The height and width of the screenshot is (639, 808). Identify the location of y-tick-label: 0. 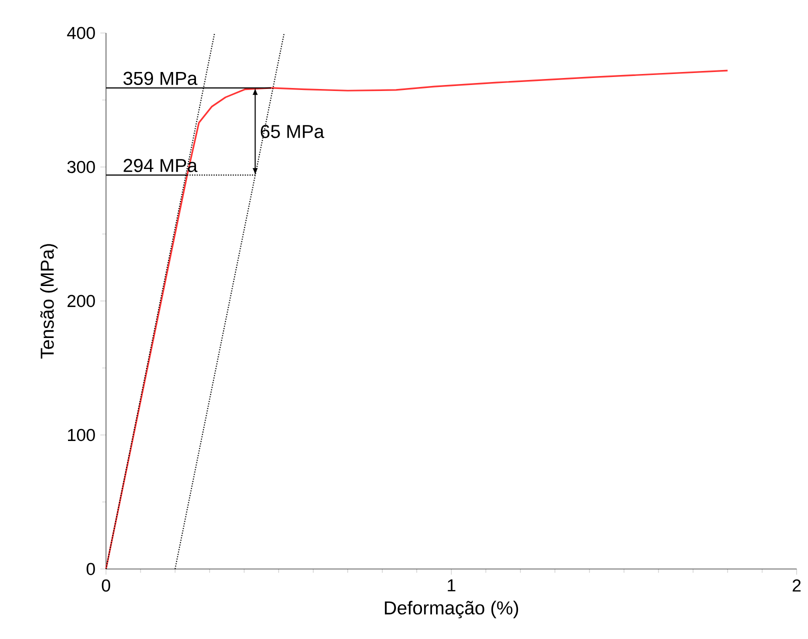
(90, 569).